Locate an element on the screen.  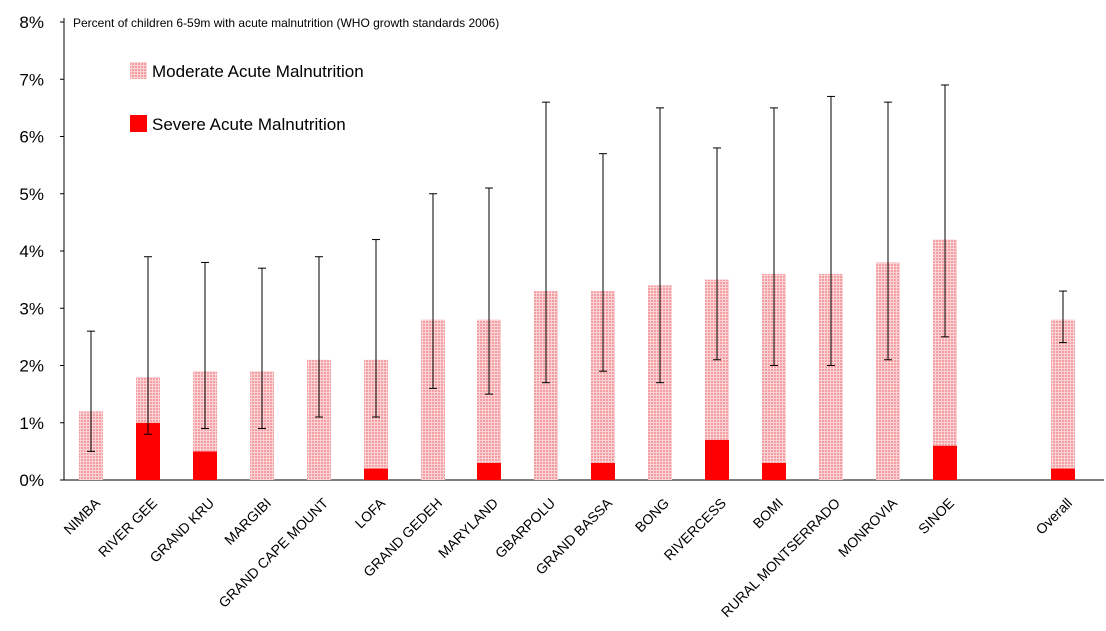
y-tick-label: 2% is located at coordinates (31, 366).